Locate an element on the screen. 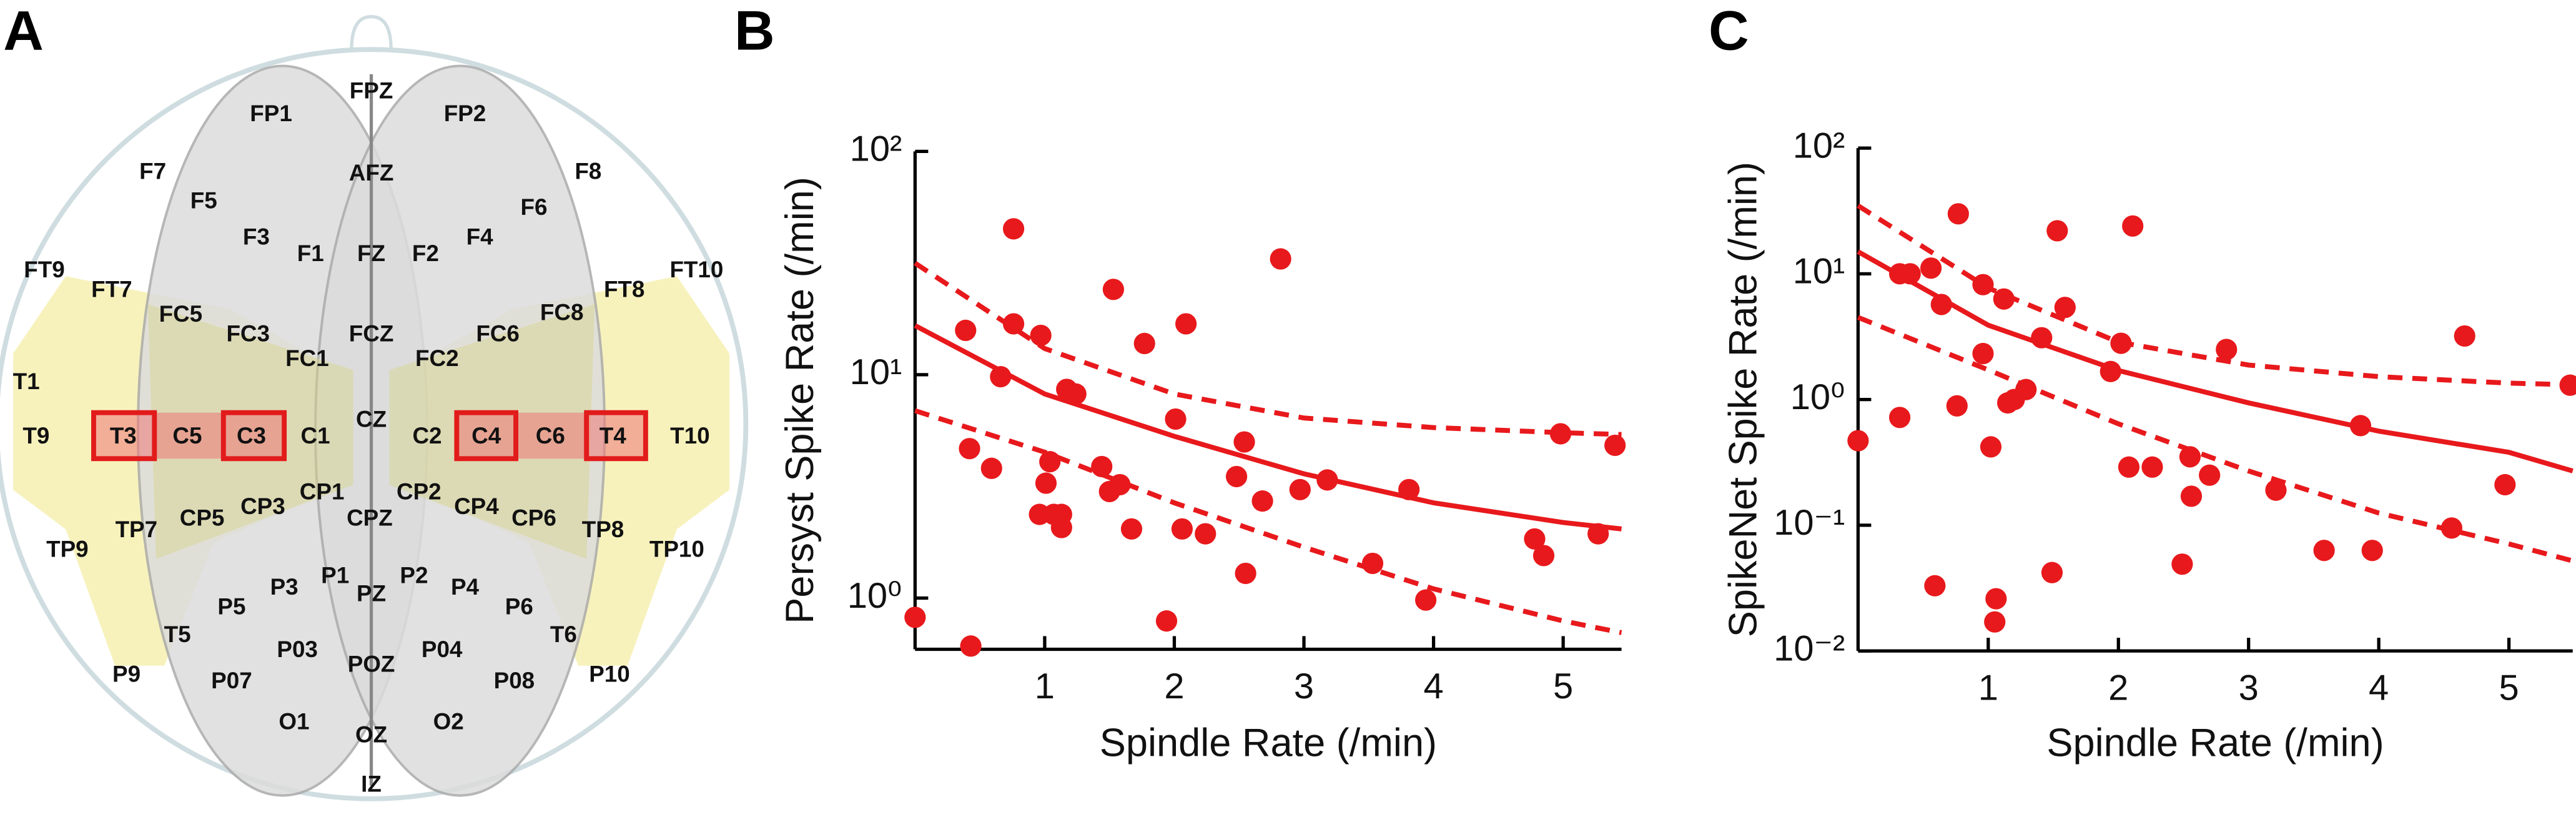  electrode-label: P9 is located at coordinates (126, 673).